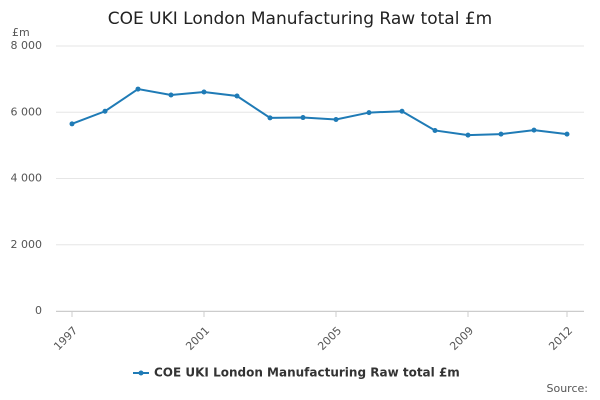  I want to click on source: Source:, so click(568, 388).